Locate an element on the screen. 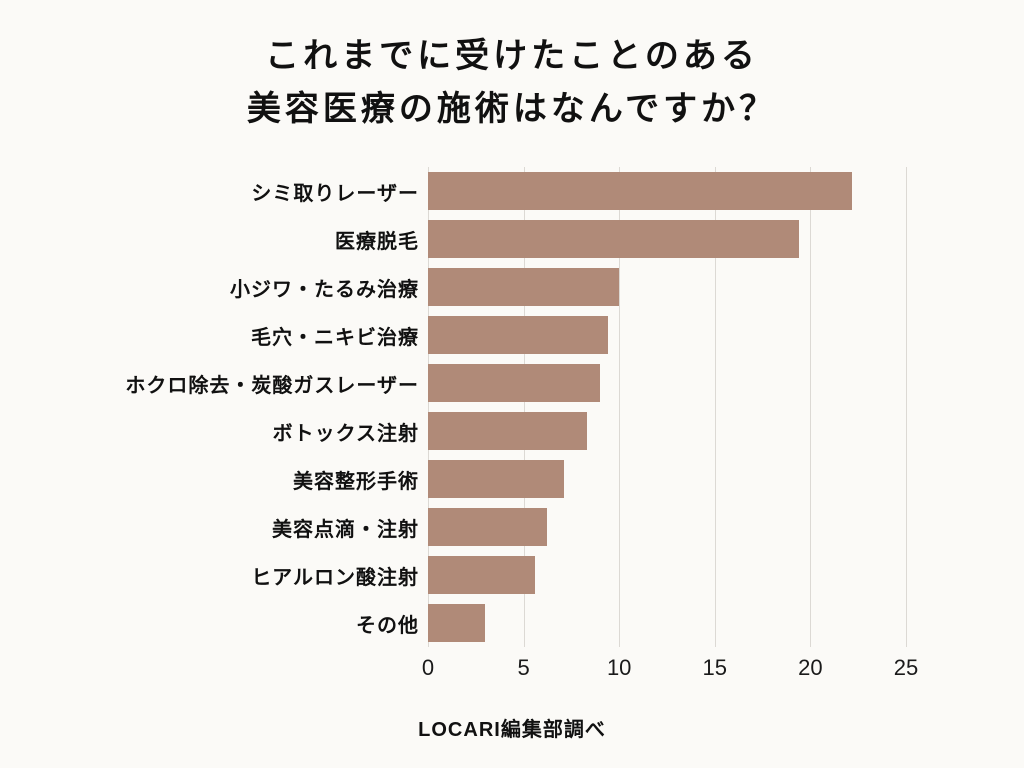  x-axis-ticks: 0 5 10 15 20 25 is located at coordinates (685, 671).